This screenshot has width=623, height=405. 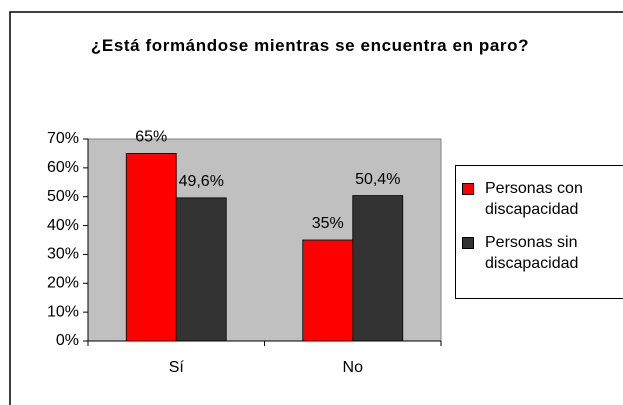 What do you see at coordinates (201, 181) in the screenshot?
I see `data-label: 49,6%` at bounding box center [201, 181].